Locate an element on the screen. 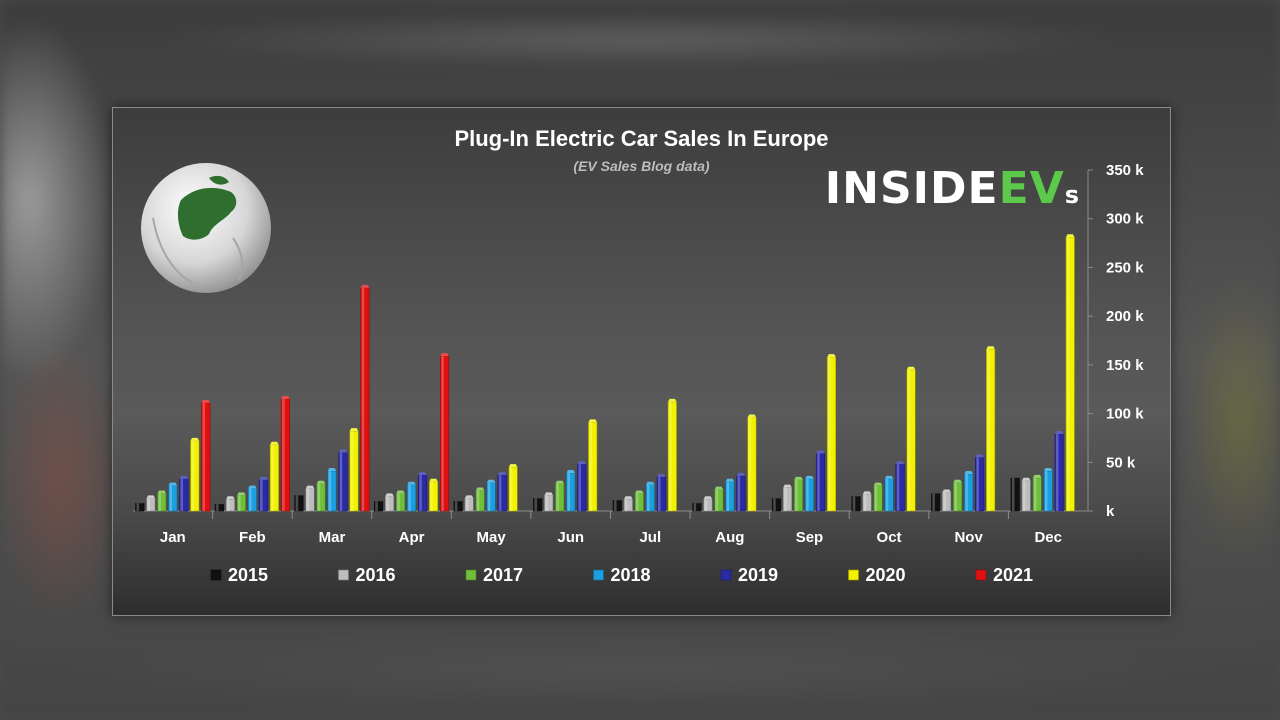 Image resolution: width=1280 pixels, height=720 pixels. legend-label: 2015 is located at coordinates (248, 575).